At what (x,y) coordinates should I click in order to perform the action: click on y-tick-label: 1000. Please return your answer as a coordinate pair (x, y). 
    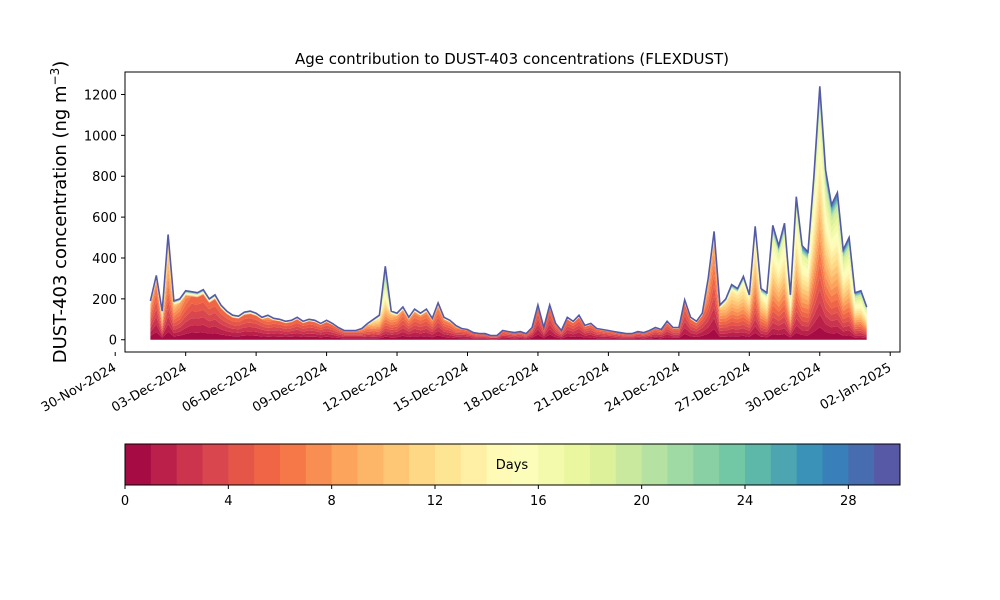
    Looking at the image, I should click on (100, 136).